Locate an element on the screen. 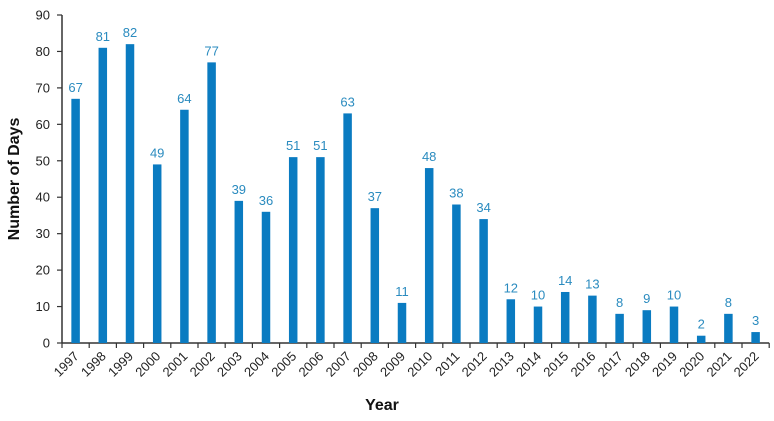 The width and height of the screenshot is (774, 421). bar-2014 is located at coordinates (538, 324).